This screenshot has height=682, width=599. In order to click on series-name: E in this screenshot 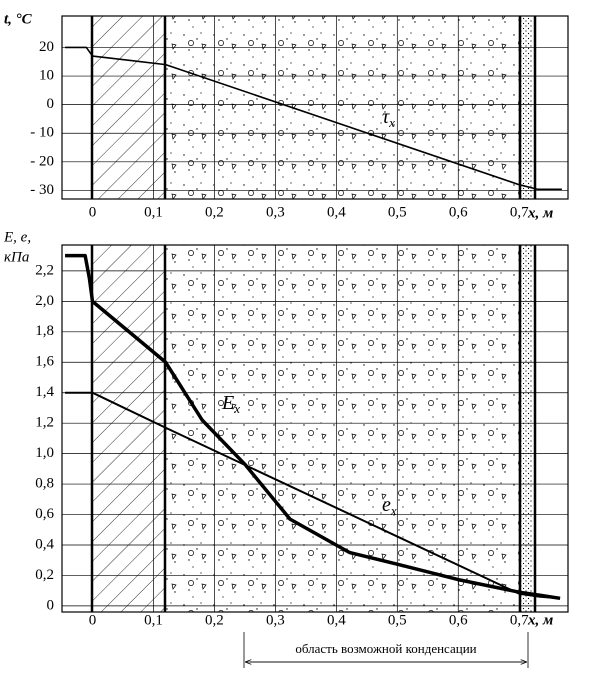, I will do `click(227, 403)`.